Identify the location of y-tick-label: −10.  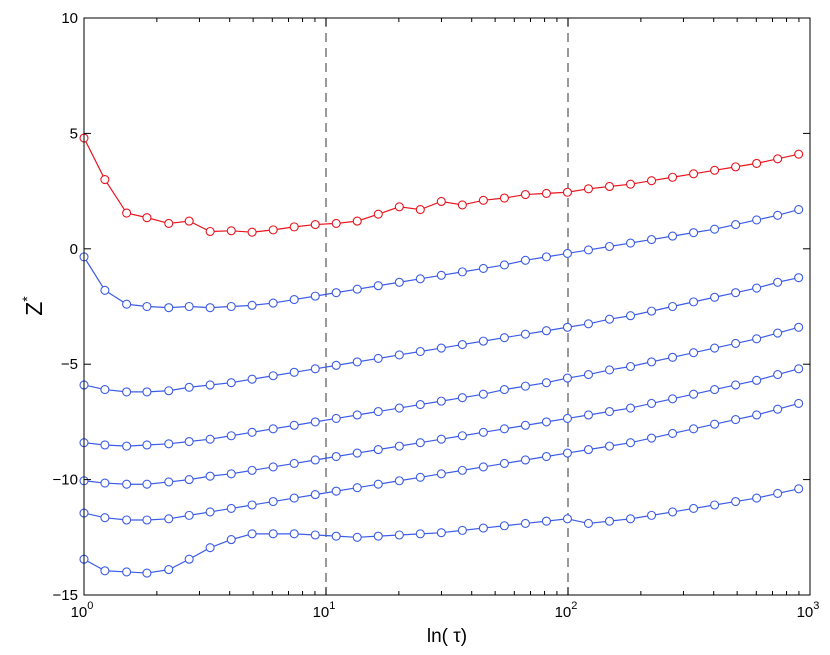
(65, 480).